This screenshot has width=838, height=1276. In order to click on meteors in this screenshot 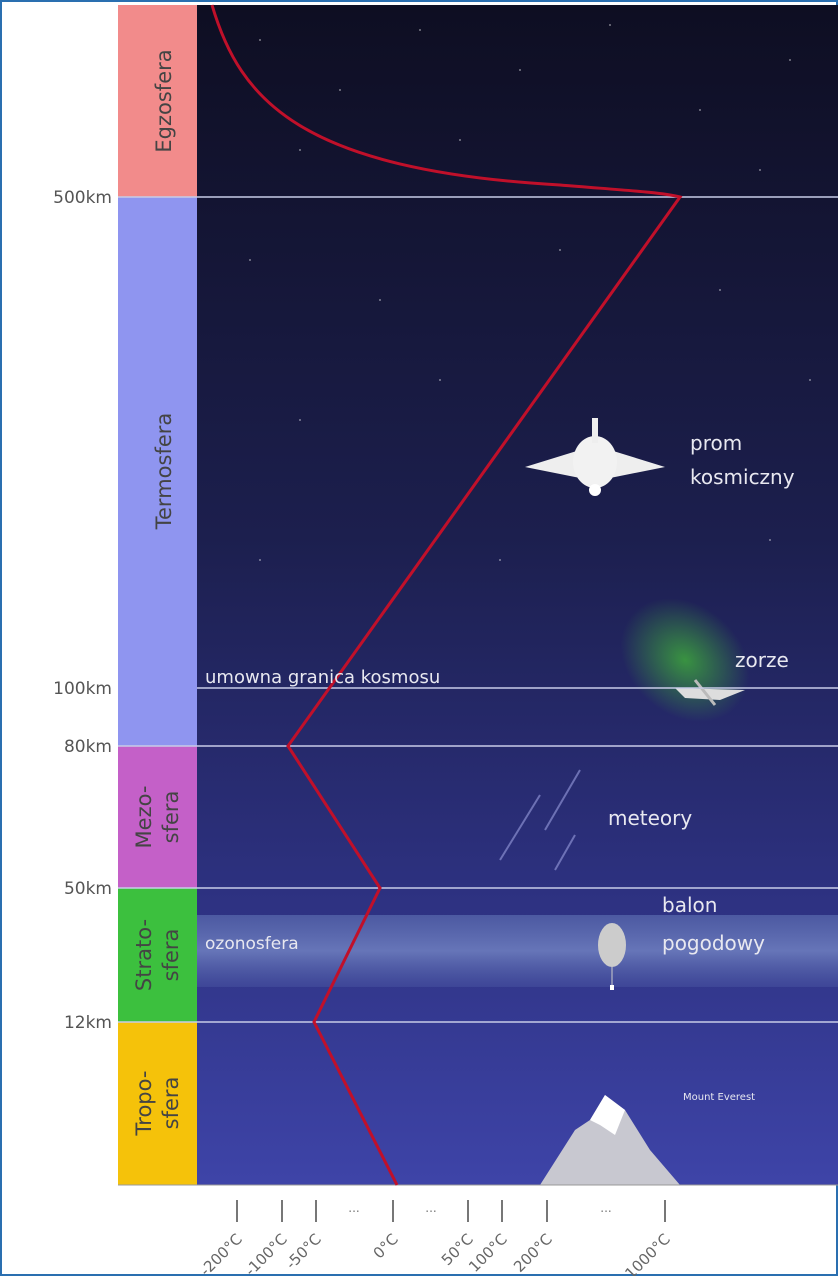, I will do `click(540, 820)`.